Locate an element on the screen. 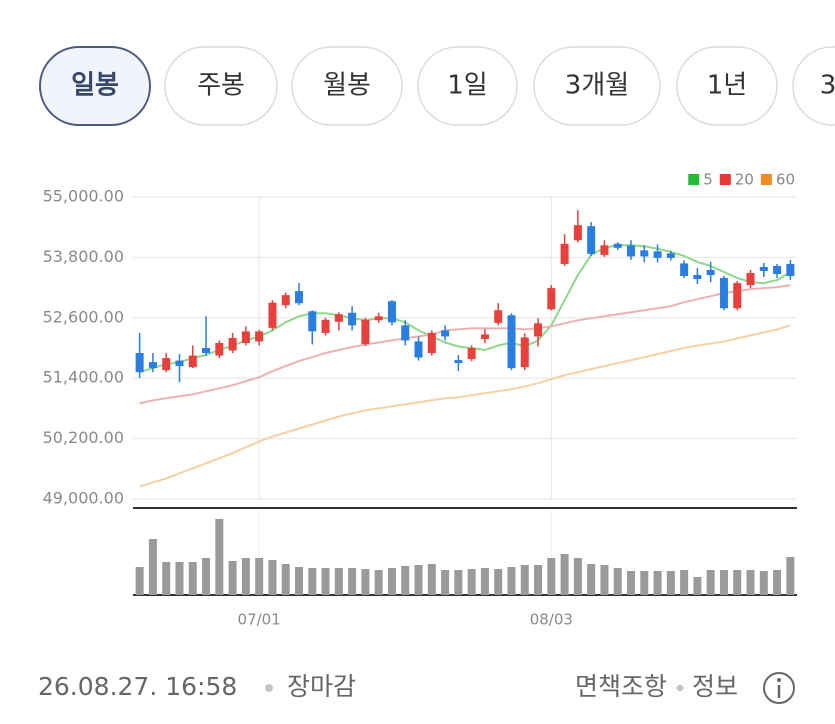 The width and height of the screenshot is (835, 724). tab-label: 일봉 is located at coordinates (95, 86).